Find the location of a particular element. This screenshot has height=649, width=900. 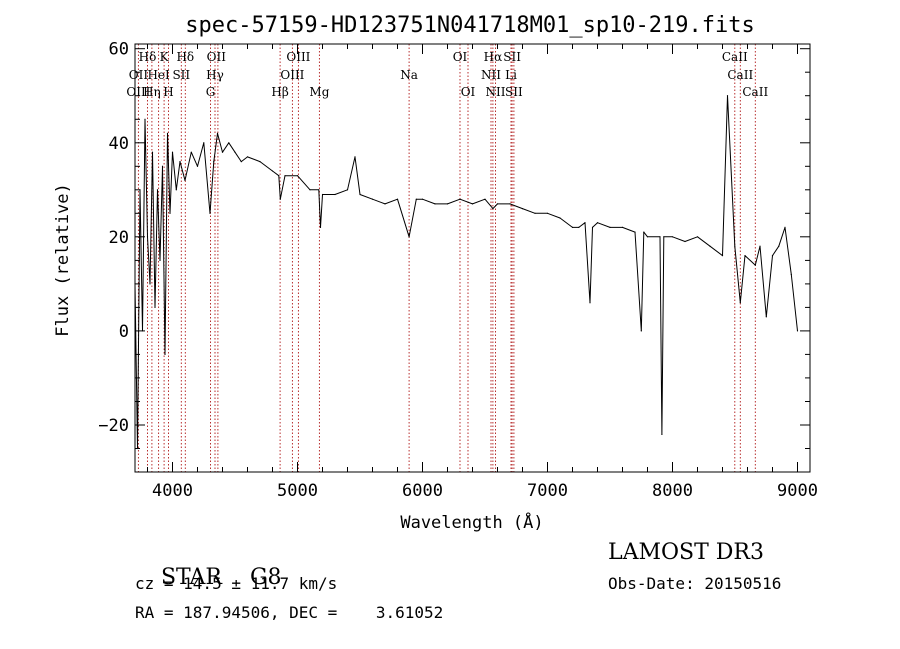

line-label-19: Hη is located at coordinates (152, 92).